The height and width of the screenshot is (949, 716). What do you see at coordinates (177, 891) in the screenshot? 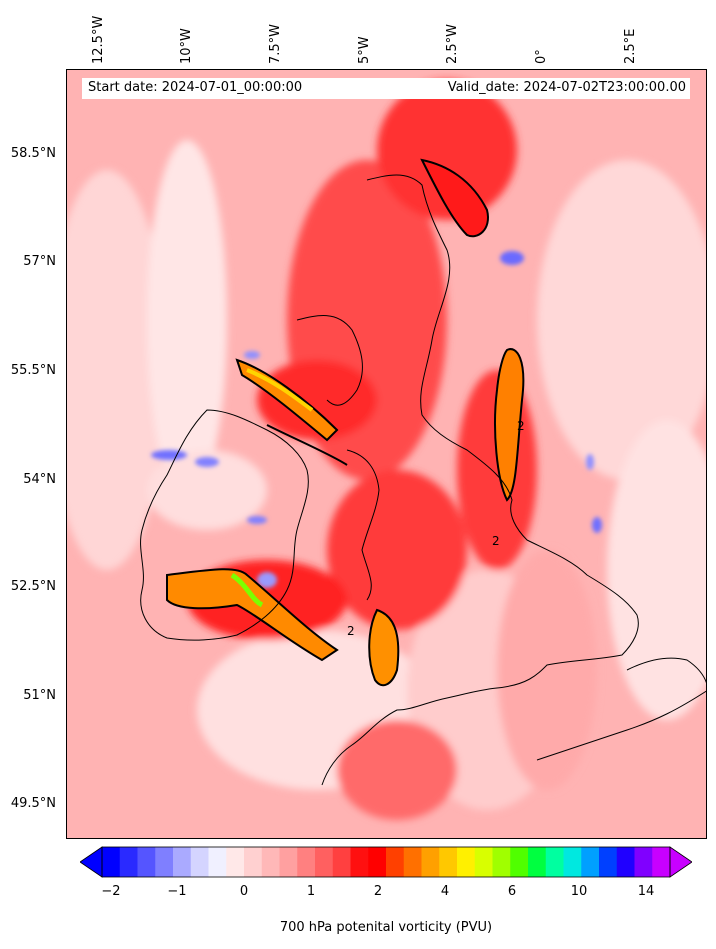
I see `colorbar-tick-label: −1` at bounding box center [177, 891].